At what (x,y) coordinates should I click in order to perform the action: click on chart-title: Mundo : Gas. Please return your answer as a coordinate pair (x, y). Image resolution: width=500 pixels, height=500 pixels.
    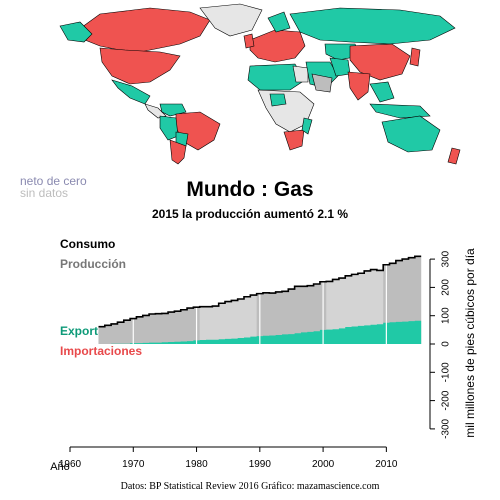
    Looking at the image, I should click on (250, 189).